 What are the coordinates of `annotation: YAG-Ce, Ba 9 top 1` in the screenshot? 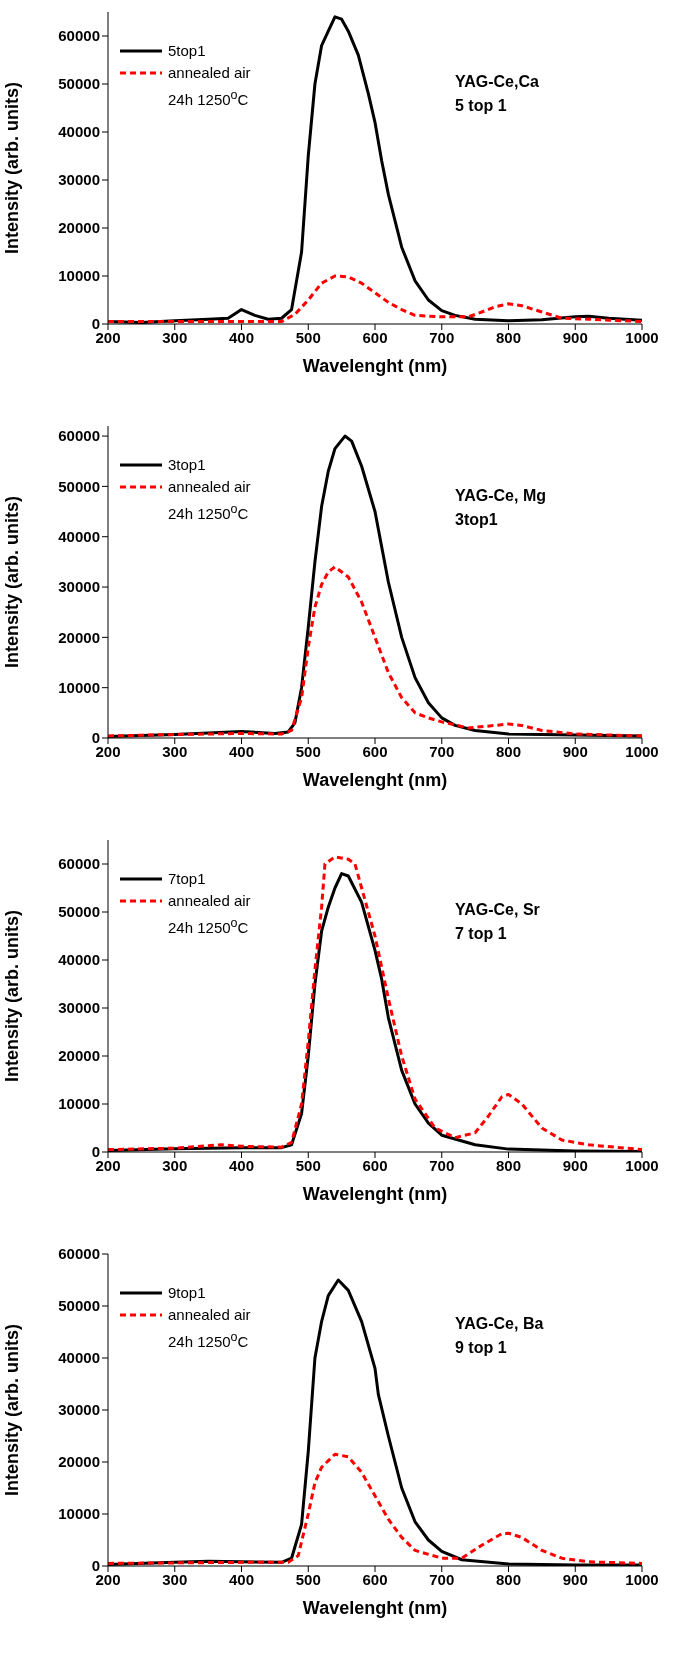 It's located at (499, 1336).